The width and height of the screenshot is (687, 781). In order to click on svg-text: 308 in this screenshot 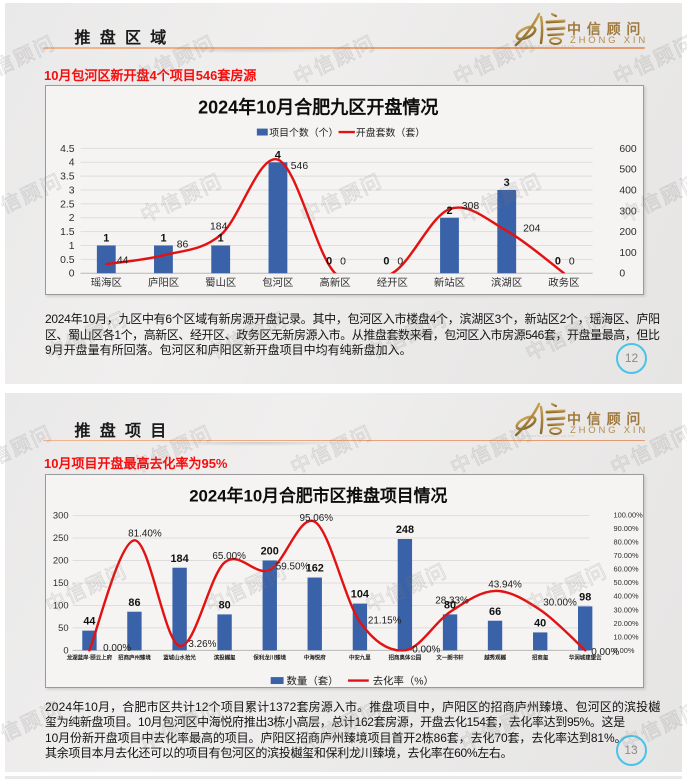, I will do `click(471, 206)`.